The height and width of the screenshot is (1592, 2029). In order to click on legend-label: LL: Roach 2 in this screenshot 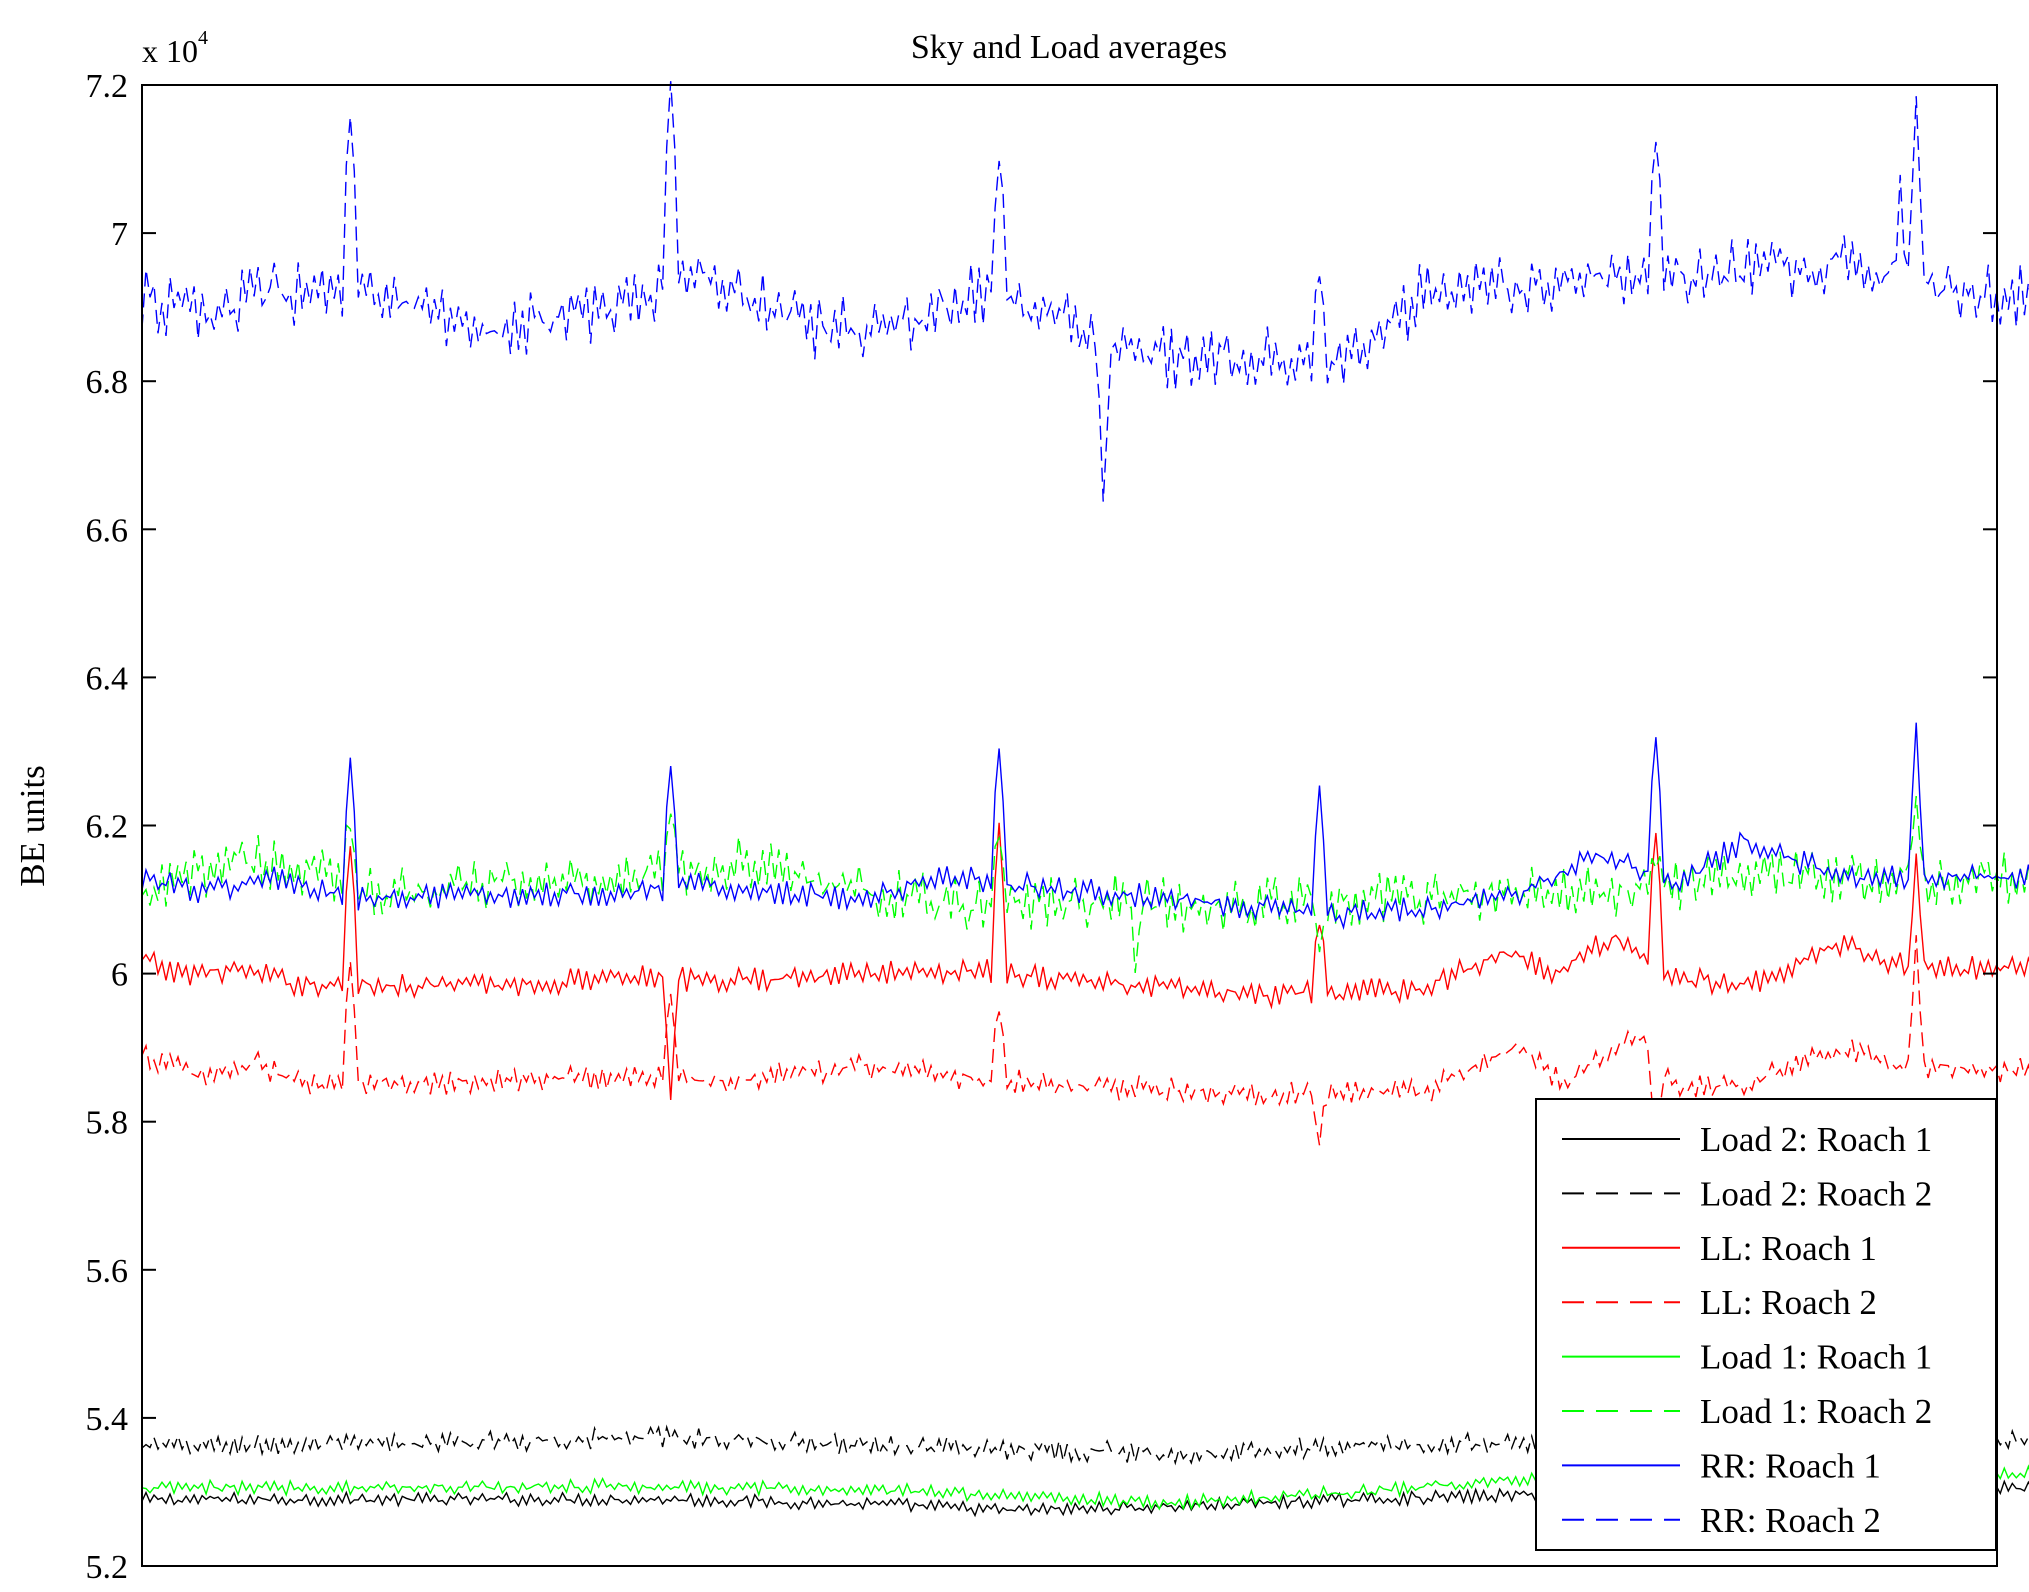, I will do `click(1788, 1302)`.